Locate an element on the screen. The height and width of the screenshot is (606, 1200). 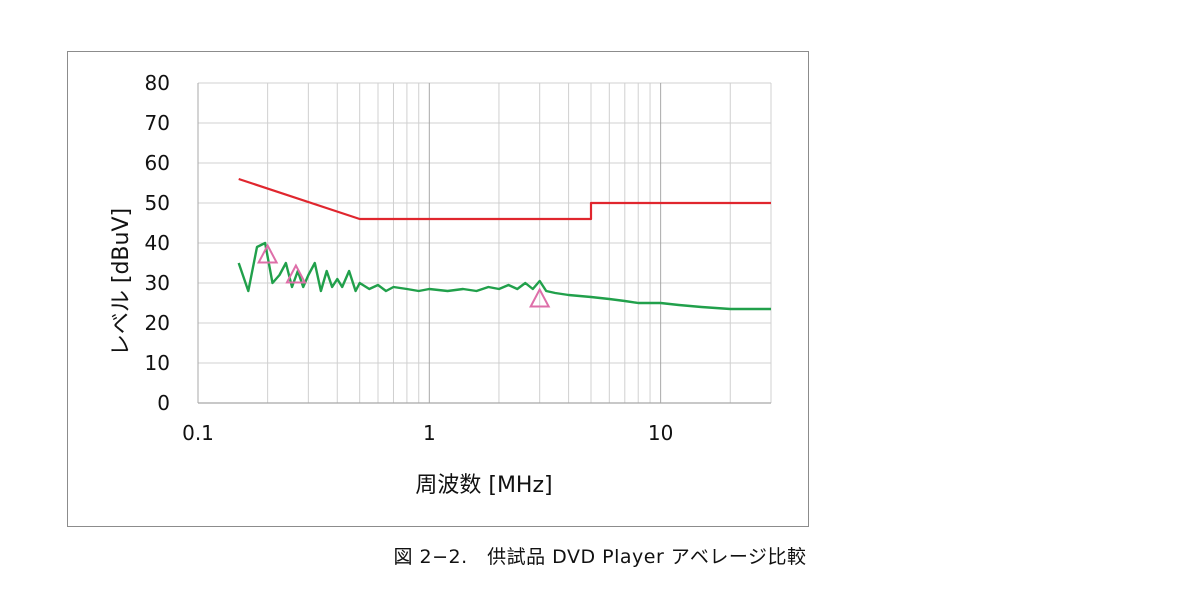
y-tick-label: 0 is located at coordinates (163, 403).